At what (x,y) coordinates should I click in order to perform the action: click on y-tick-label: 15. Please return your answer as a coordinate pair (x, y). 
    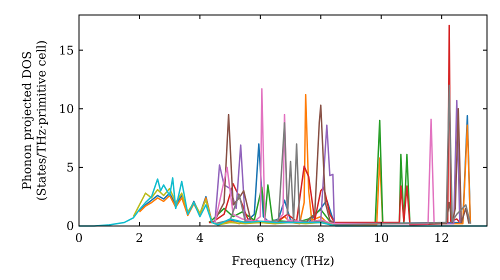
    Looking at the image, I should click on (66, 50).